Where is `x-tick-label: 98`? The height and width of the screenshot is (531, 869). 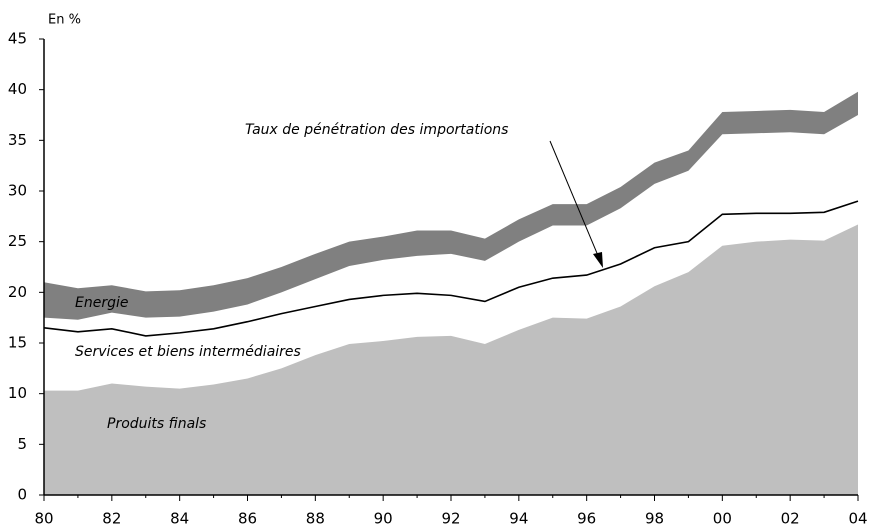 x-tick-label: 98 is located at coordinates (654, 519).